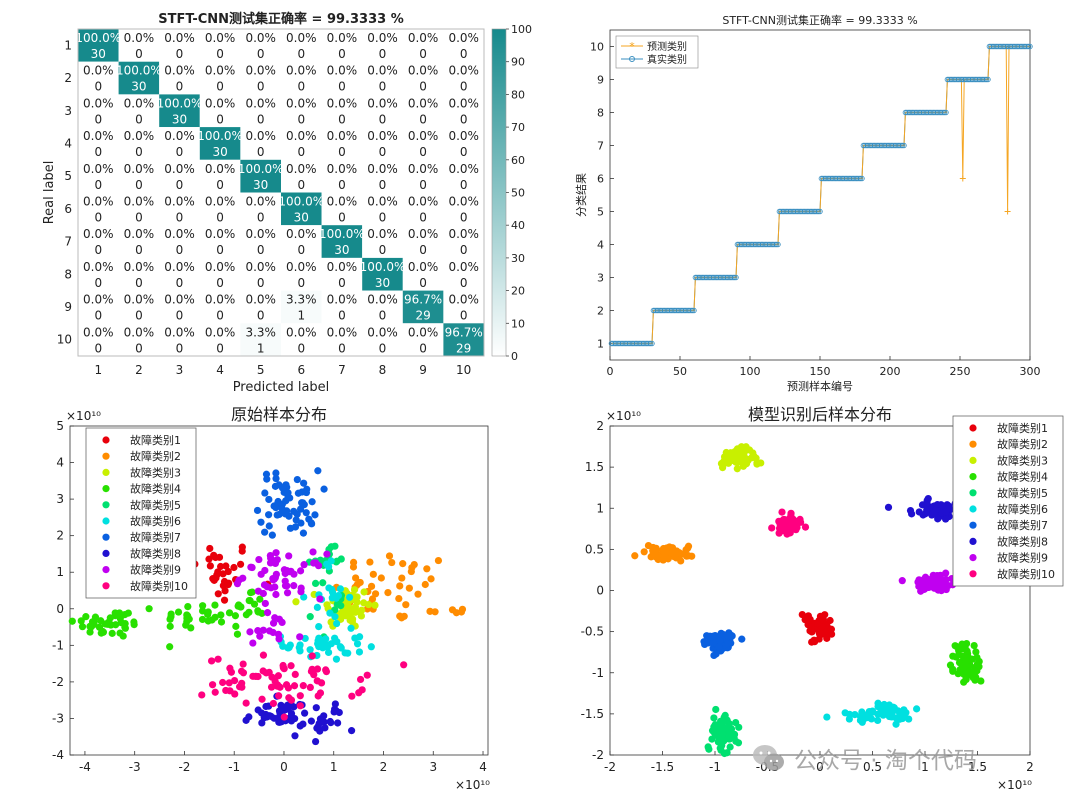 This screenshot has width=1080, height=804. What do you see at coordinates (518, 160) in the screenshot?
I see `colorbar-tick-label: 60` at bounding box center [518, 160].